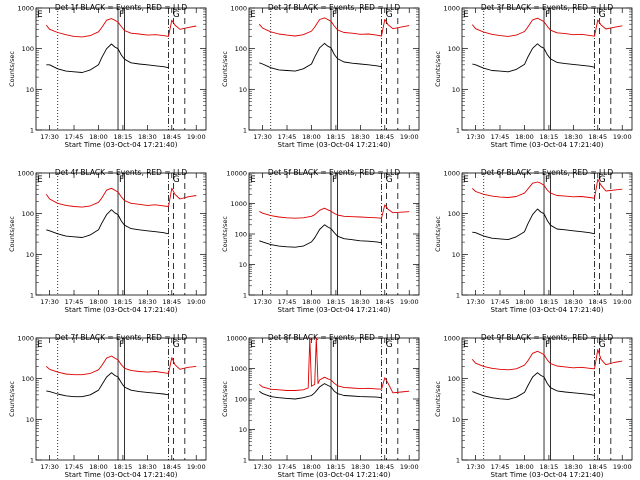  Describe the element at coordinates (334, 7) in the screenshot. I see `panel-title: Det 2f BLACK = Events, RED = LLD` at that location.